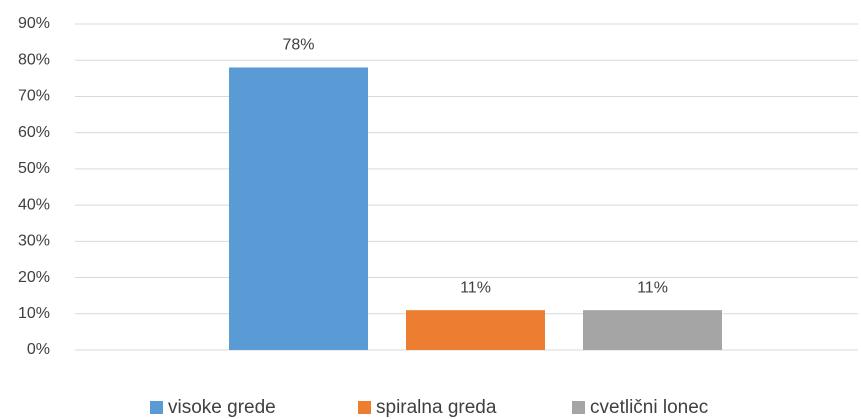 This screenshot has width=861, height=419. I want to click on y-tick-label: 0%, so click(38, 349).